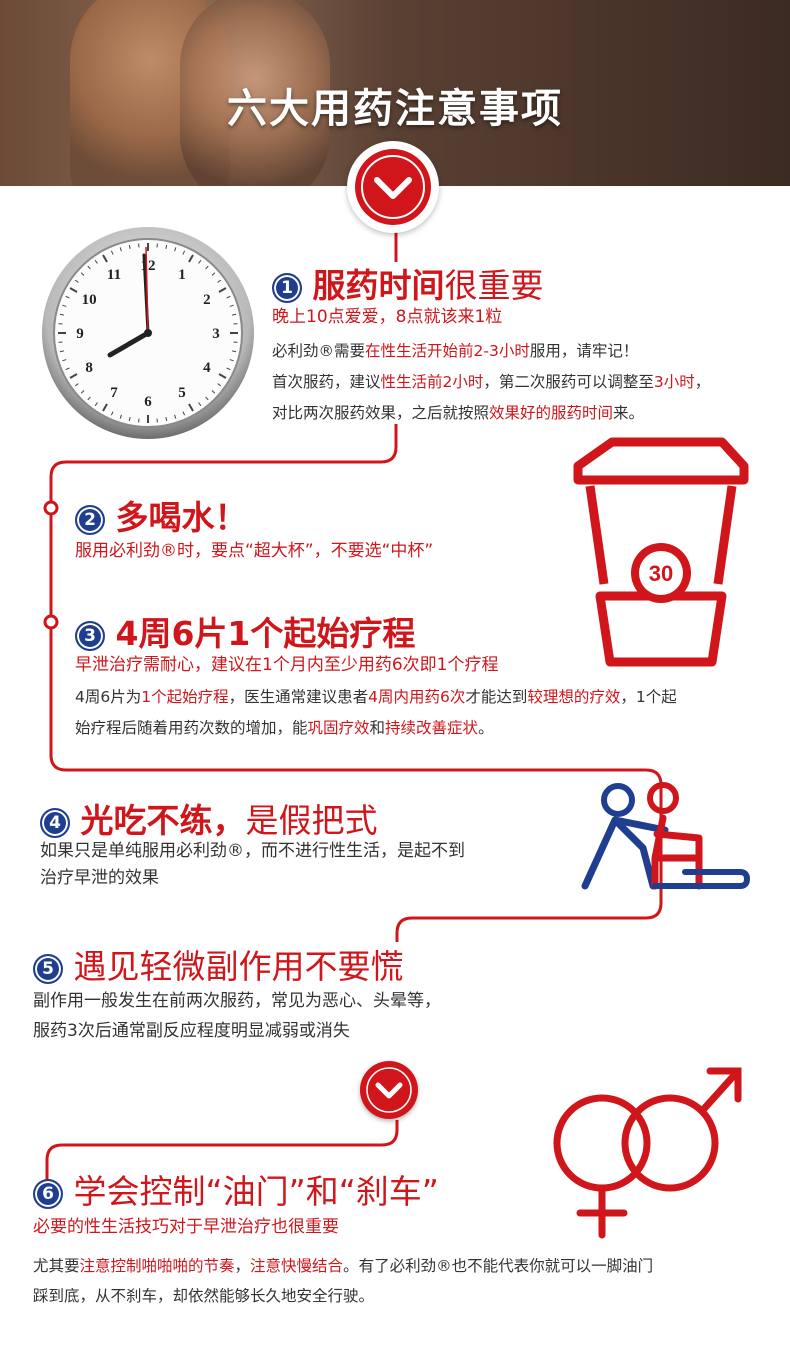 The width and height of the screenshot is (790, 1349). What do you see at coordinates (665, 836) in the screenshot?
I see `exercise-couple-icon` at bounding box center [665, 836].